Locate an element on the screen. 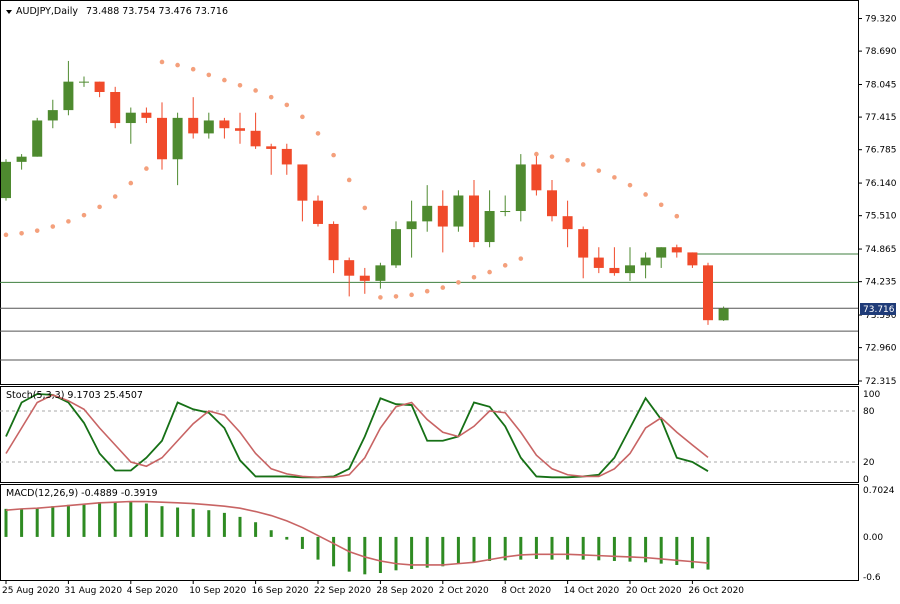 This screenshot has width=900, height=604. date-tick-label: 4 Sep 2020 is located at coordinates (153, 591).